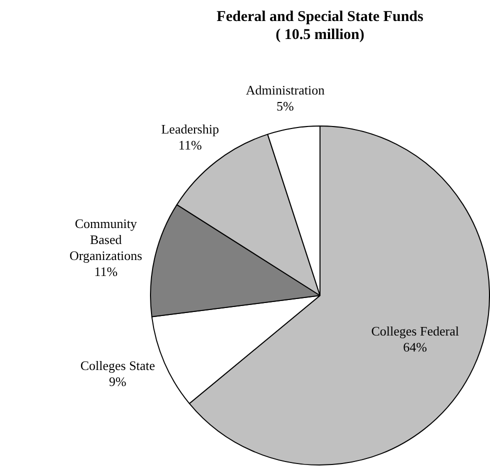 The image size is (490, 469). Describe the element at coordinates (190, 129) in the screenshot. I see `slice-label: Leadership` at that location.